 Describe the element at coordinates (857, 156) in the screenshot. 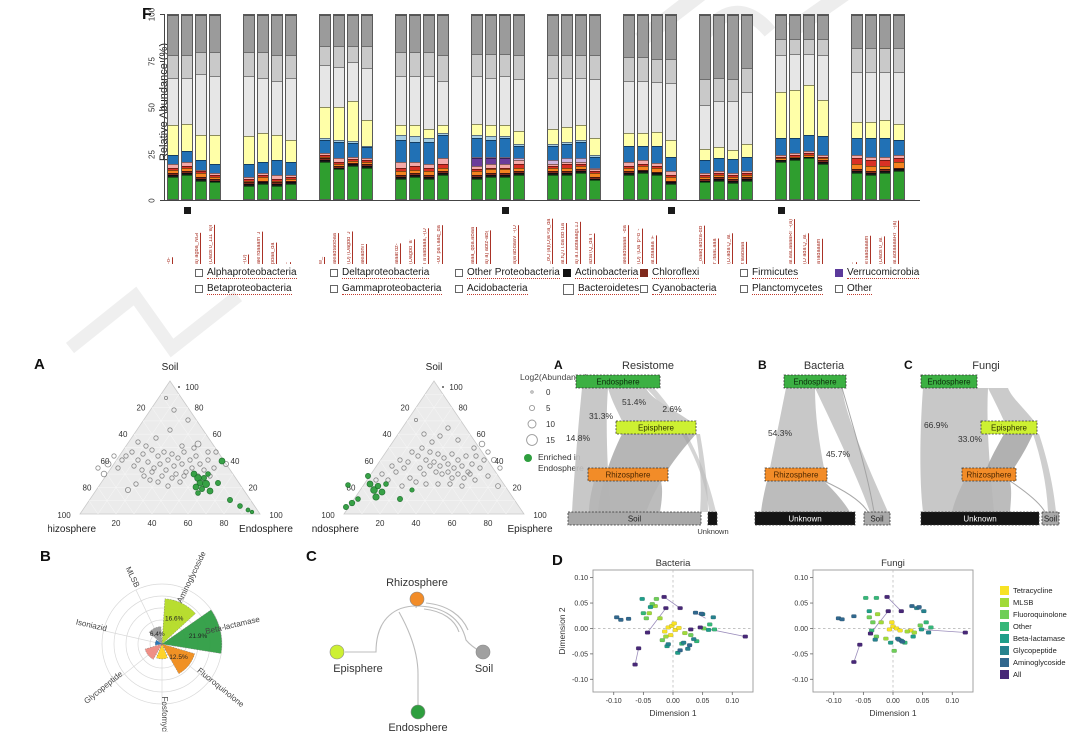

I see `bar-segment-gammaproteobacteria` at that location.